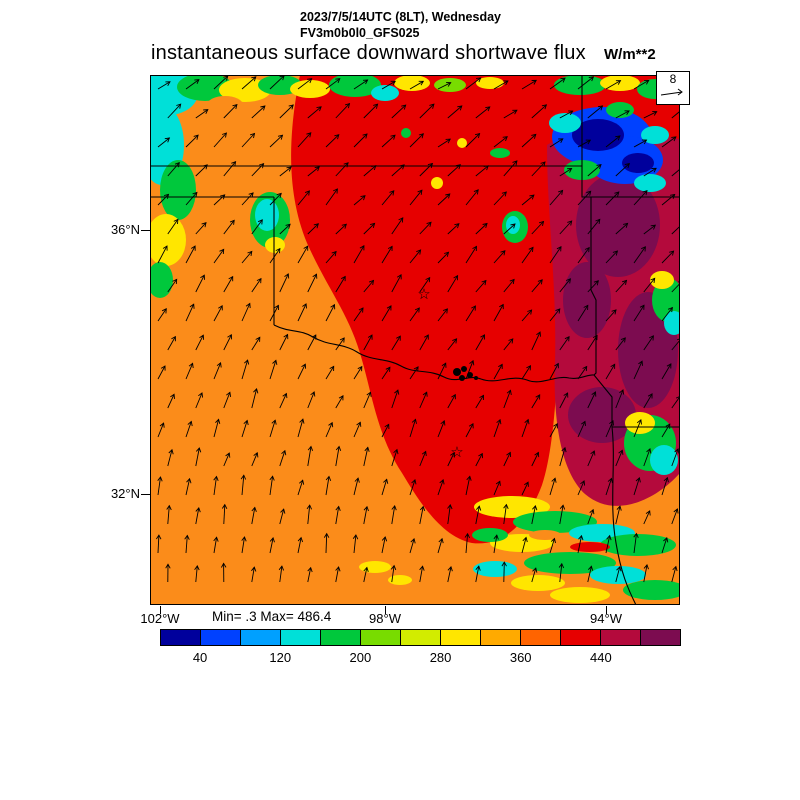  What do you see at coordinates (280, 657) in the screenshot?
I see `colorbar-tick-label: 120` at bounding box center [280, 657].